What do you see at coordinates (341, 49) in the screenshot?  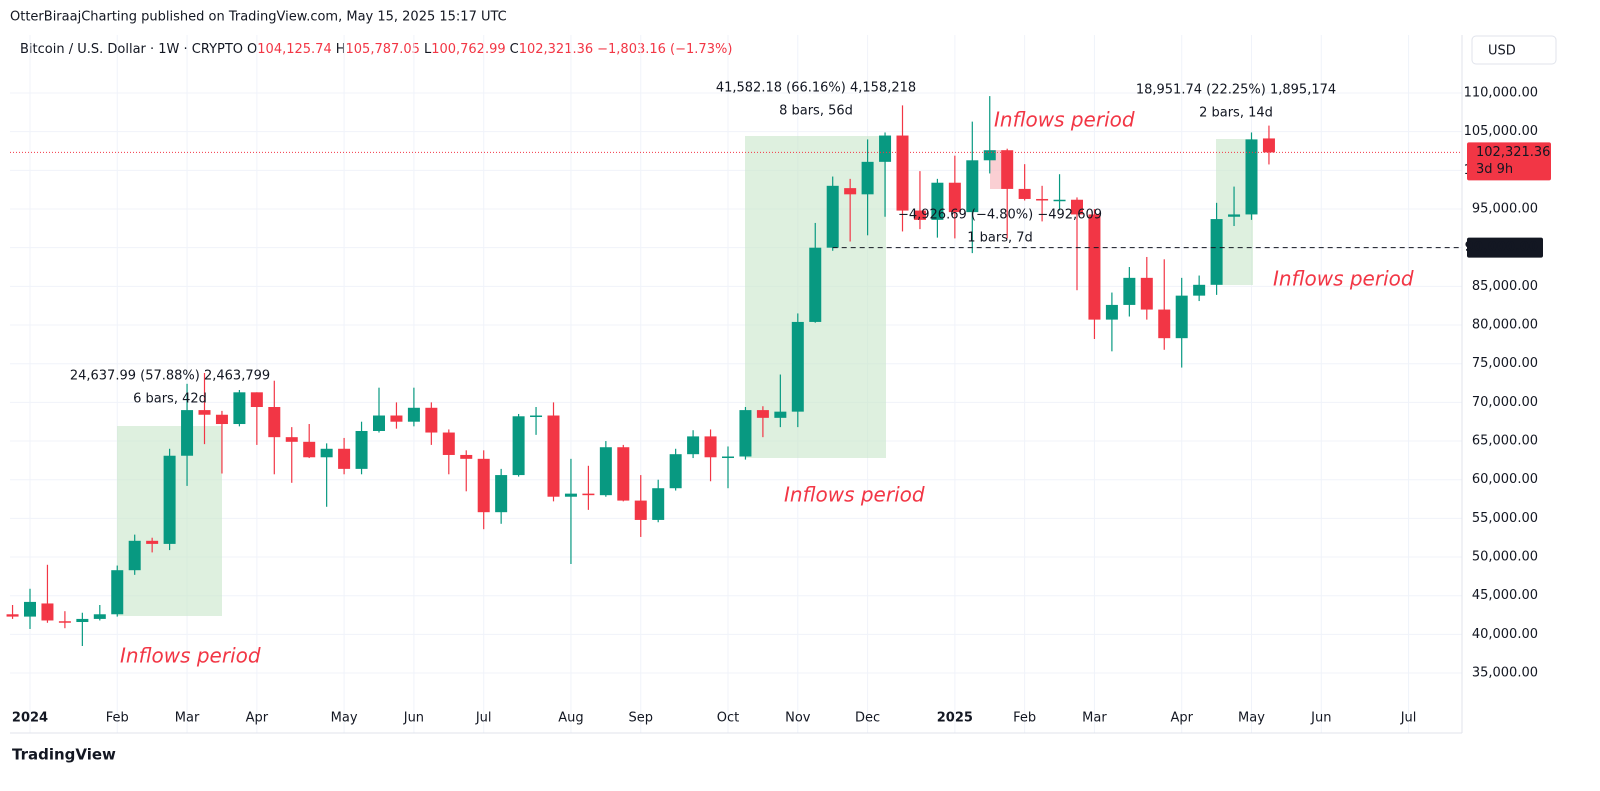 I see `ohlc-key: H` at bounding box center [341, 49].